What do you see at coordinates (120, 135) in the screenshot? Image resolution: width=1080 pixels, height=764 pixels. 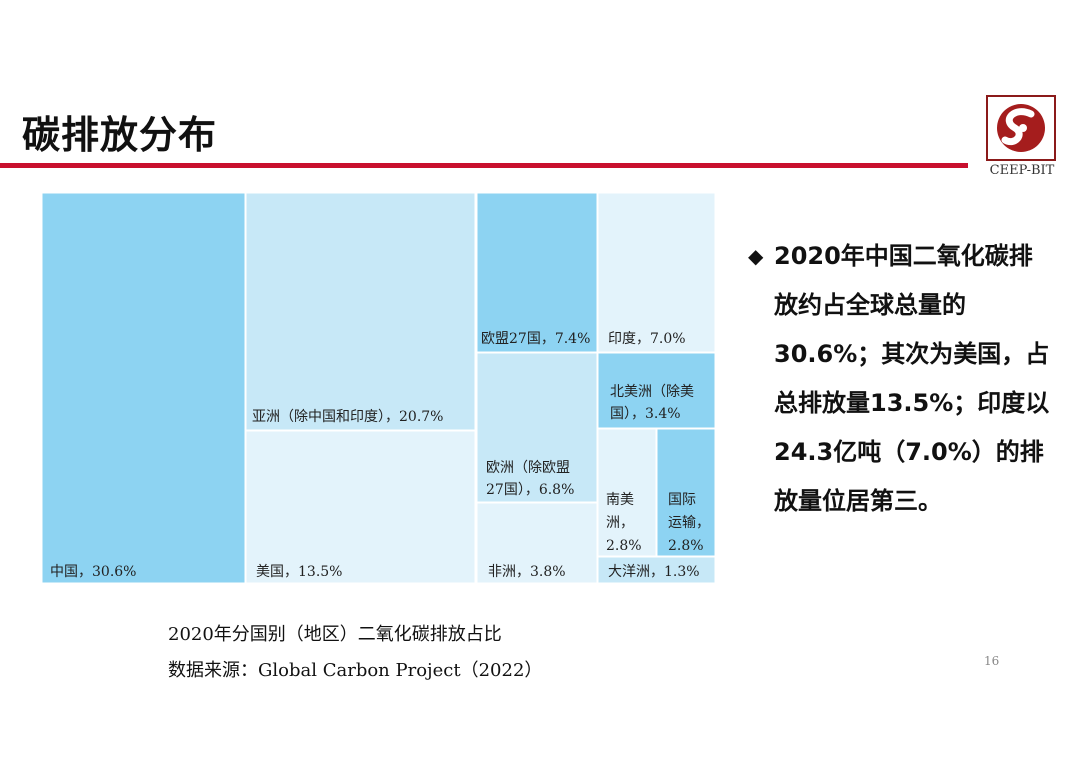 I see `slide-title: 碳排放分布` at bounding box center [120, 135].